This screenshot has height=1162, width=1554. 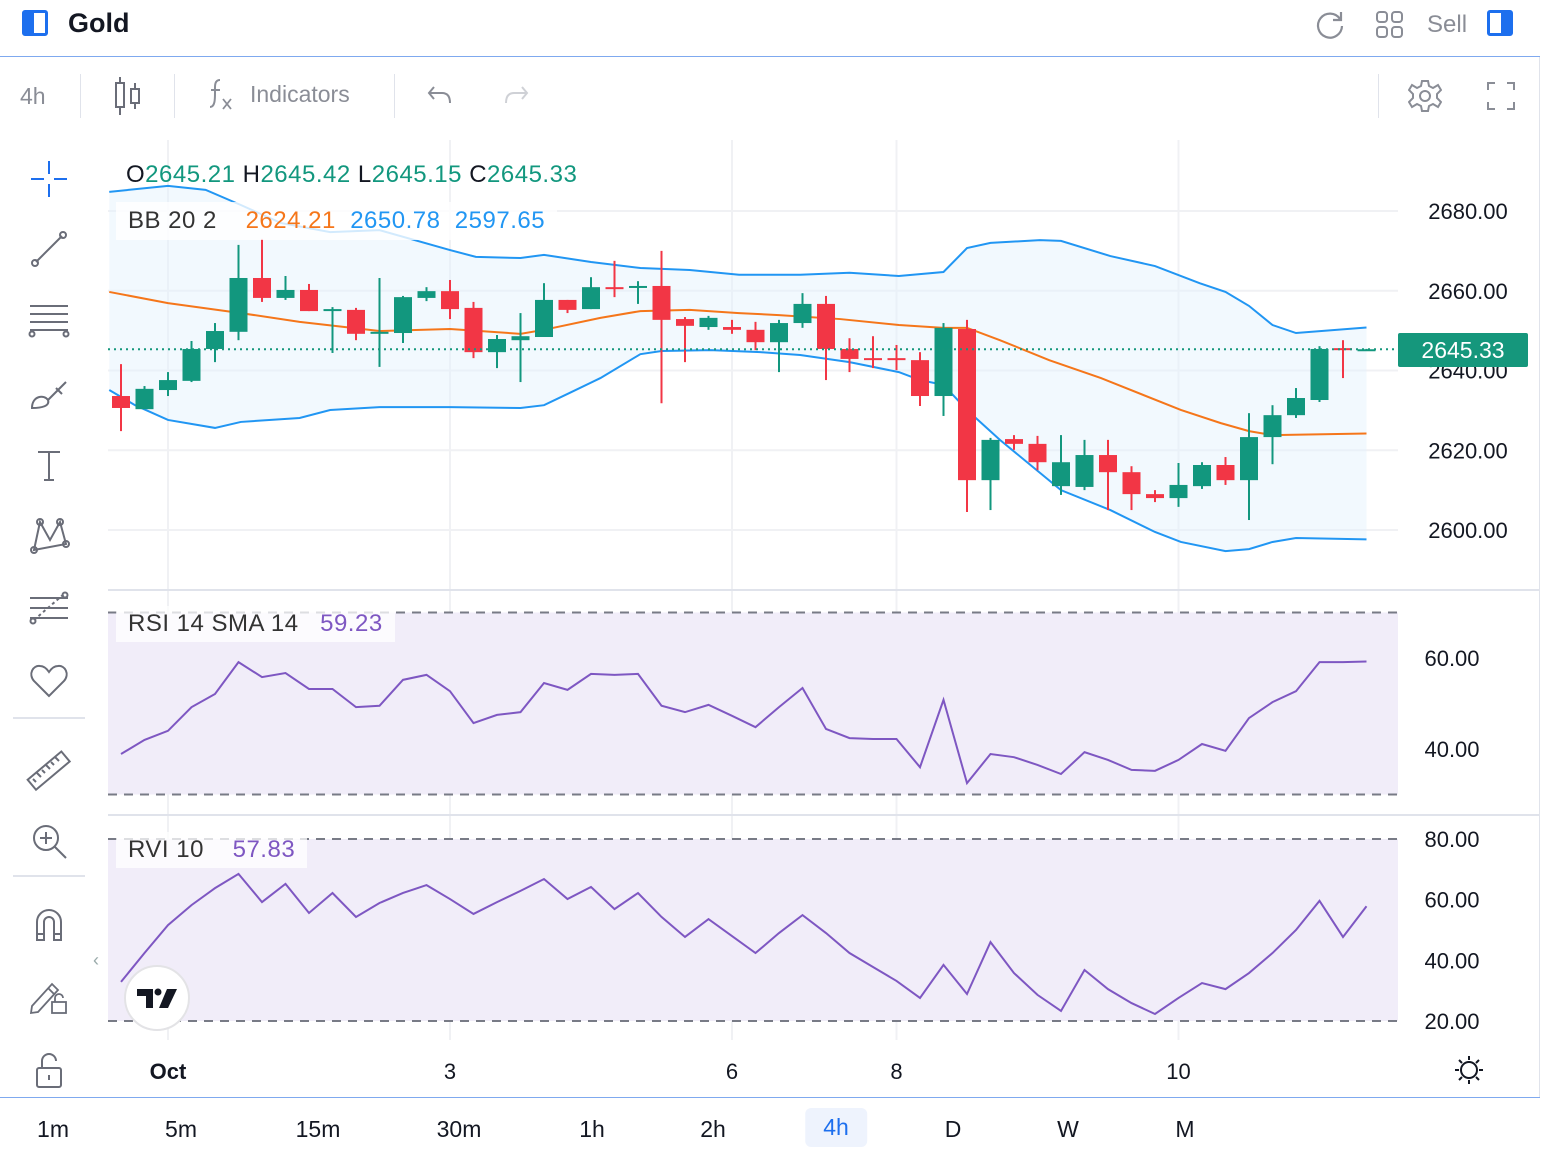 I want to click on fib-icon, so click(x=49, y=609).